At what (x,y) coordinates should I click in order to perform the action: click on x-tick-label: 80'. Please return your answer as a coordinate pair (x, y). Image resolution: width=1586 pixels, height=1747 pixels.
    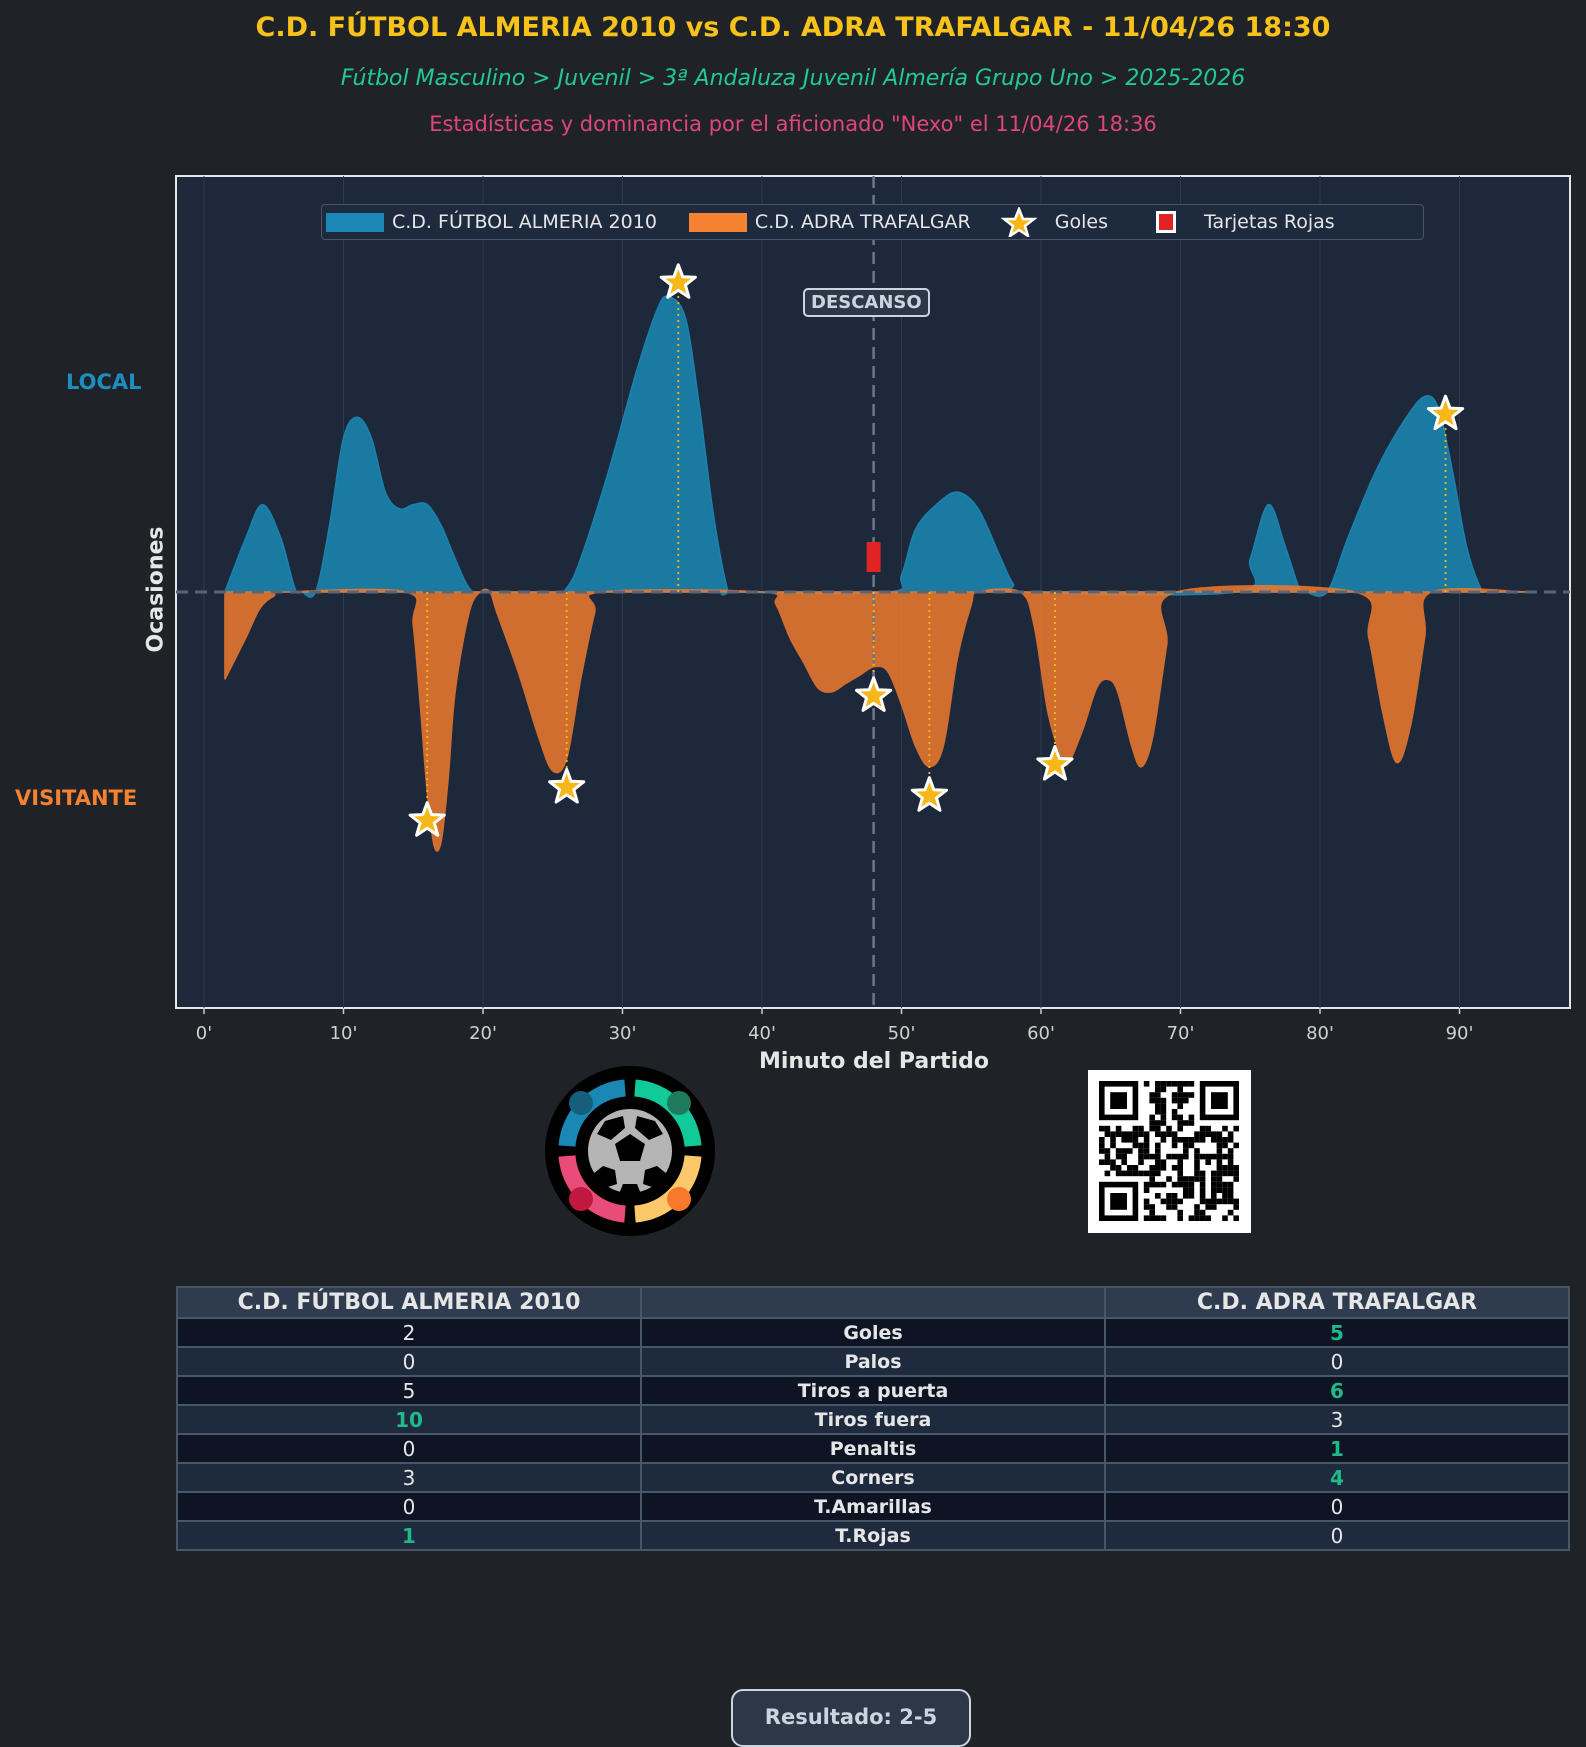
    Looking at the image, I should click on (1320, 1033).